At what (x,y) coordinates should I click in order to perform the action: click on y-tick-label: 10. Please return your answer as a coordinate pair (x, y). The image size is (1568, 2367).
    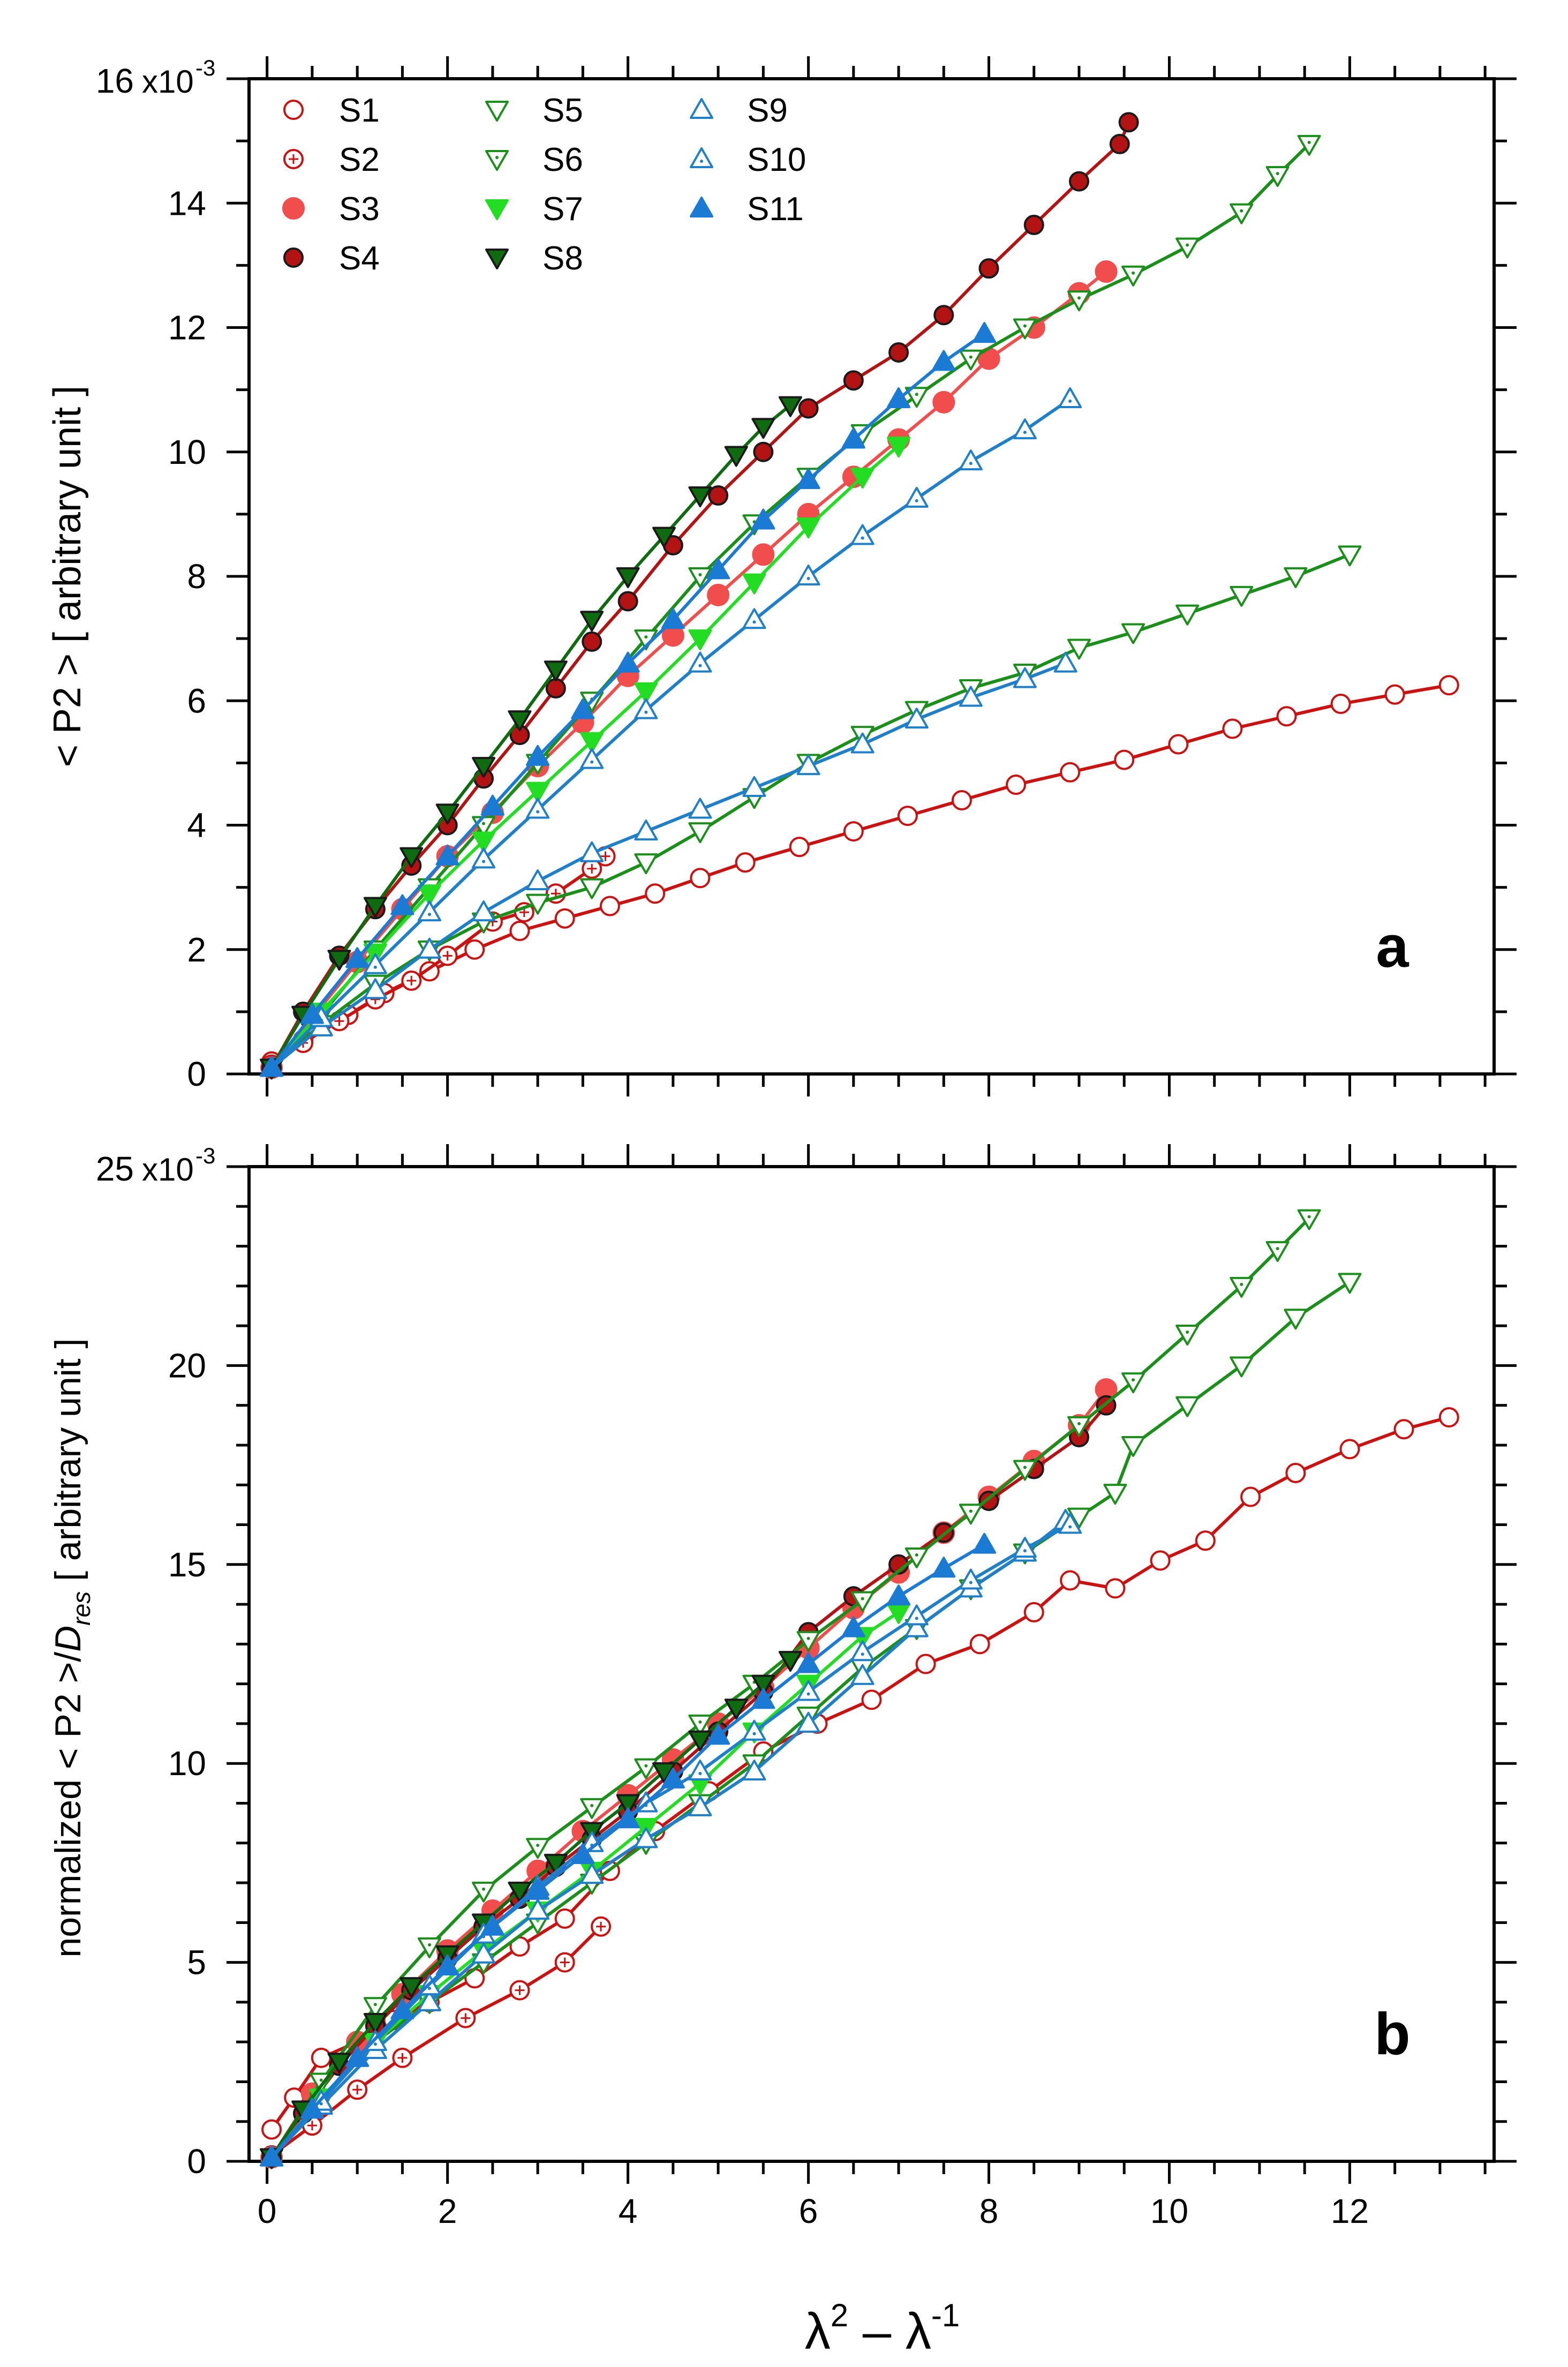
    Looking at the image, I should click on (187, 452).